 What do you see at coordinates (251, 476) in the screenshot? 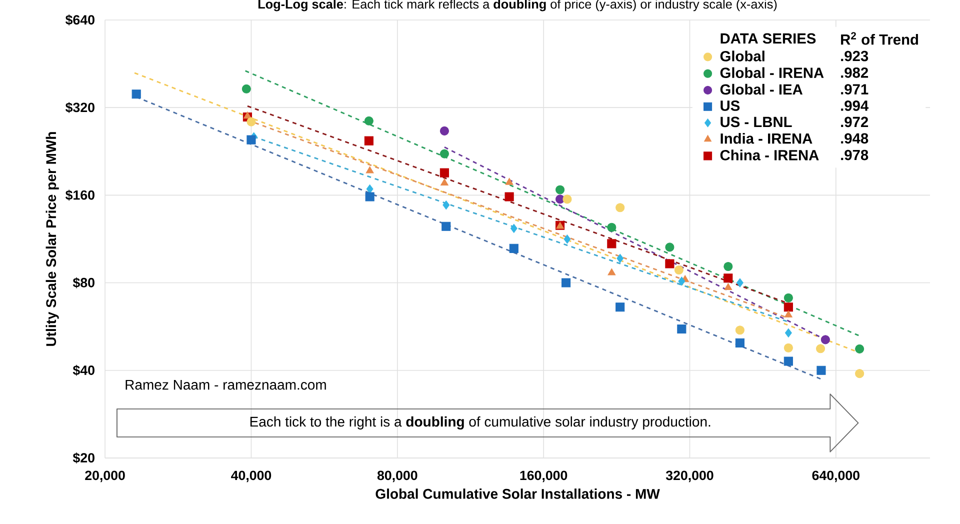
I see `x-tick-label: 40,000` at bounding box center [251, 476].